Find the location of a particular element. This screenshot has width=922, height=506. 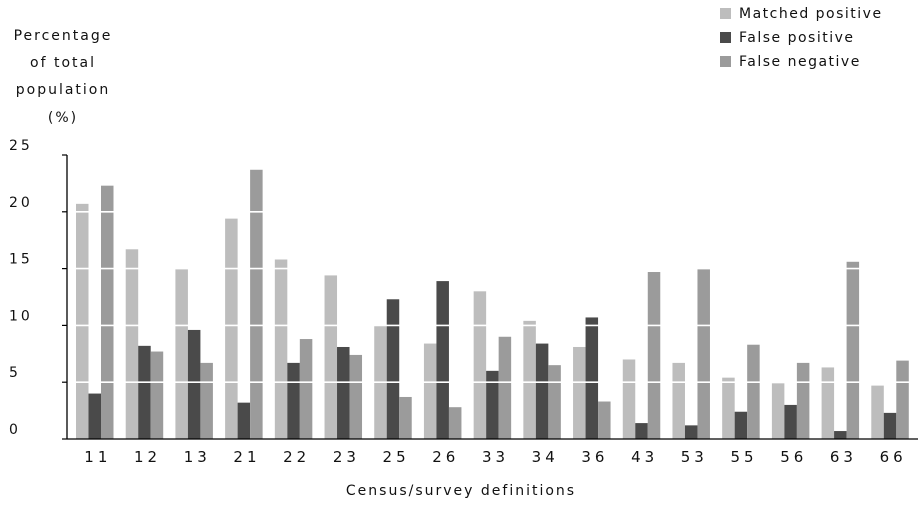

legend-label-false-positive: False positive is located at coordinates (797, 38).